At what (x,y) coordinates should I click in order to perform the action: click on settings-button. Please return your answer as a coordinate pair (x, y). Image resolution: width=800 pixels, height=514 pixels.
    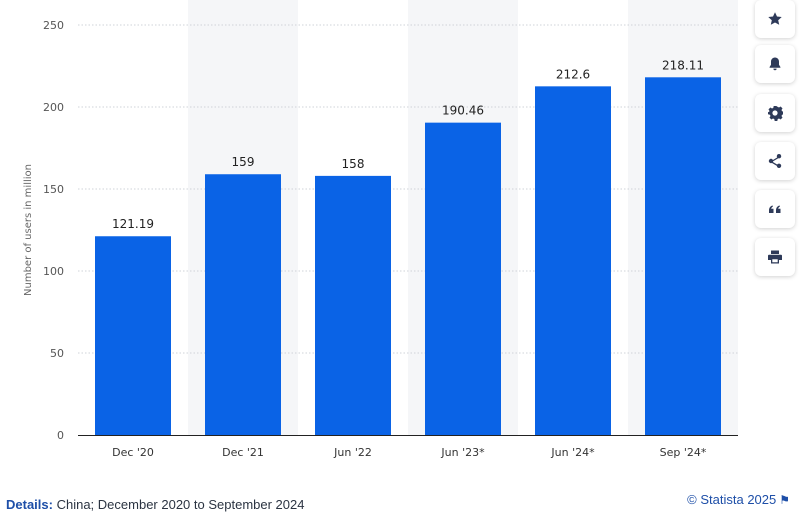
    Looking at the image, I should click on (775, 113).